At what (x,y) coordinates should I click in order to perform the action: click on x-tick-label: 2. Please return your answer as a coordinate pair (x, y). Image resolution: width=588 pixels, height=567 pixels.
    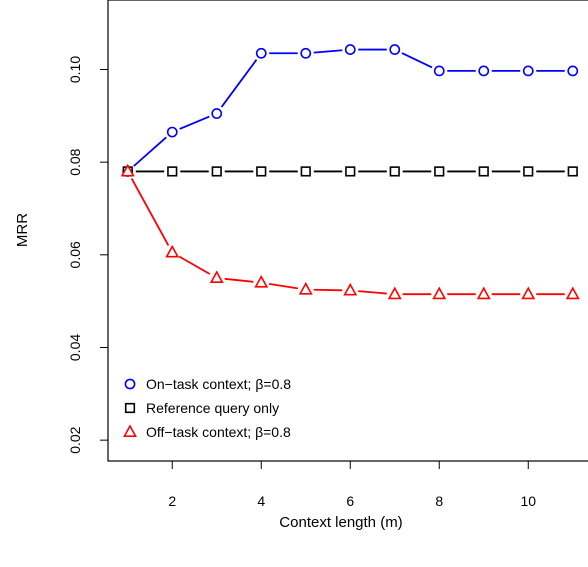
    Looking at the image, I should click on (172, 501).